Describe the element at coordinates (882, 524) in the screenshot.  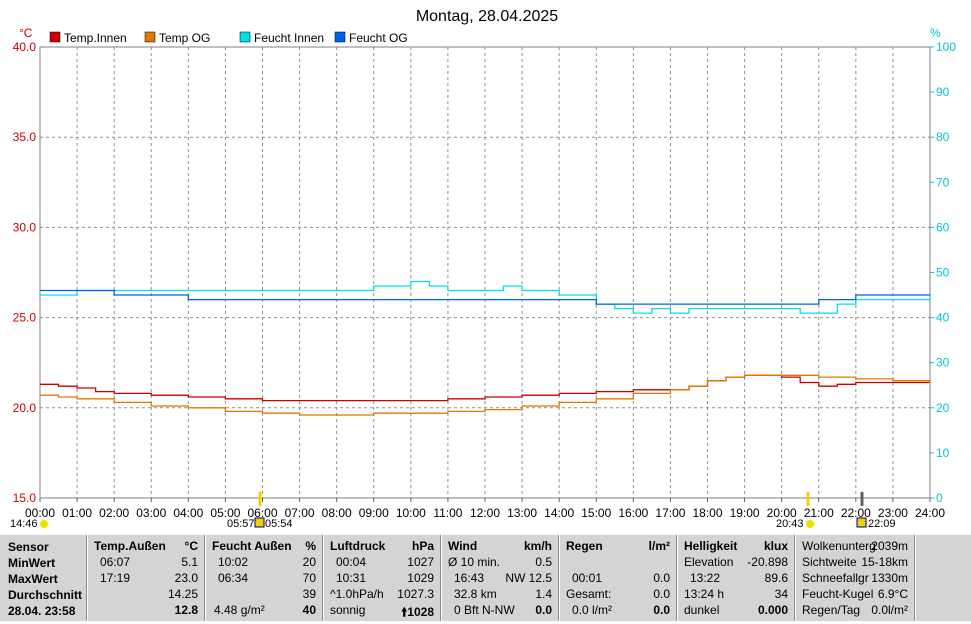
I see `sunset-after-time: 22:09` at that location.